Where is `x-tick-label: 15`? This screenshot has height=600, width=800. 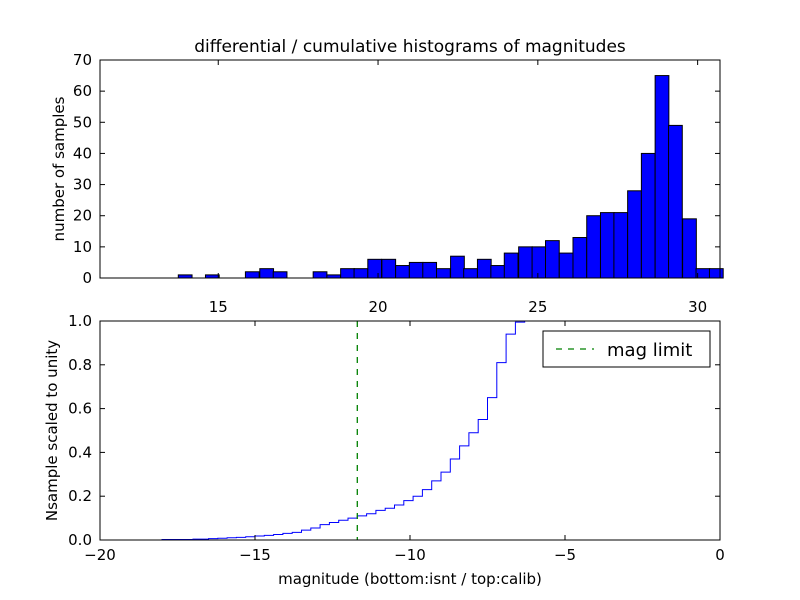
x-tick-label: 15 is located at coordinates (218, 307).